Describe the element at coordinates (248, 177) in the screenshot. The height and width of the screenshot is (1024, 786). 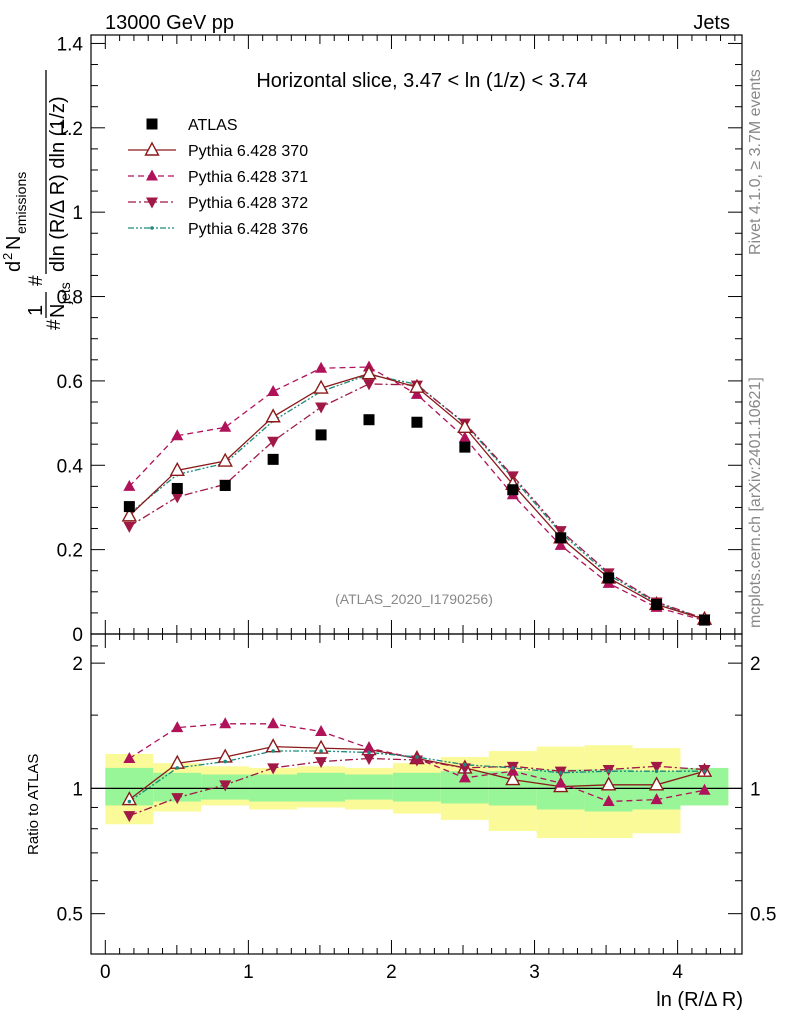
I see `legend-label: Pythia 6.428 371` at that location.